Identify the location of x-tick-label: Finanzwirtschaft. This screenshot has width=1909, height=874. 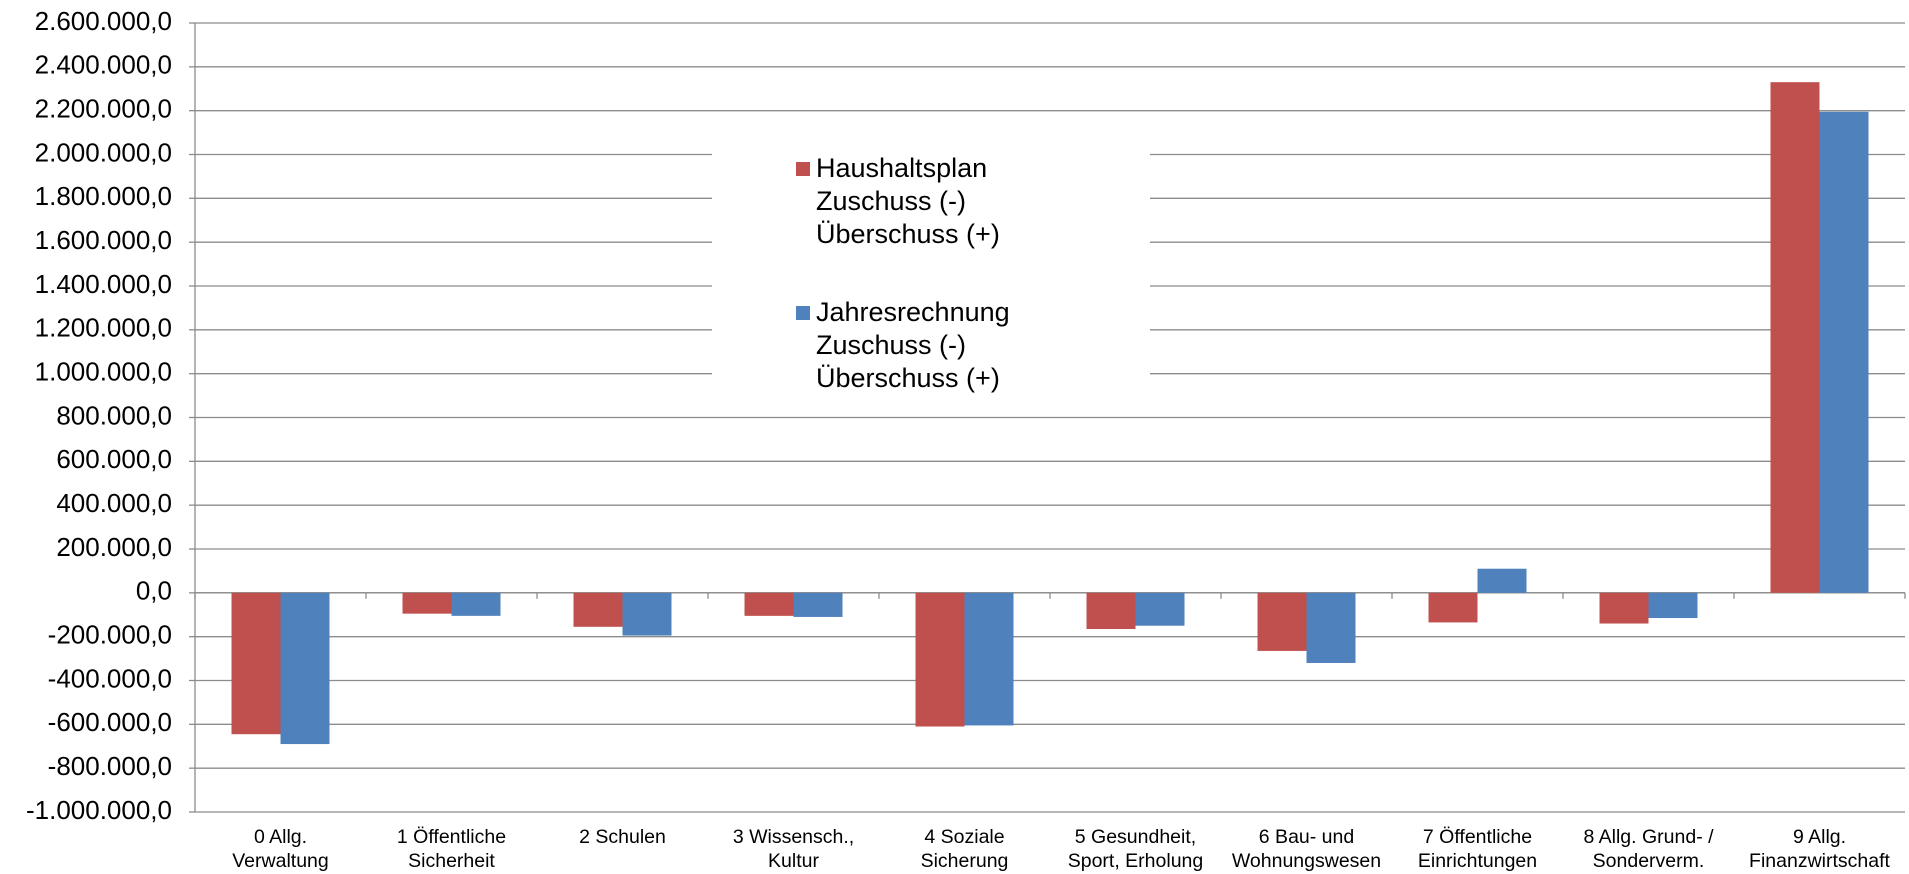
(1819, 861).